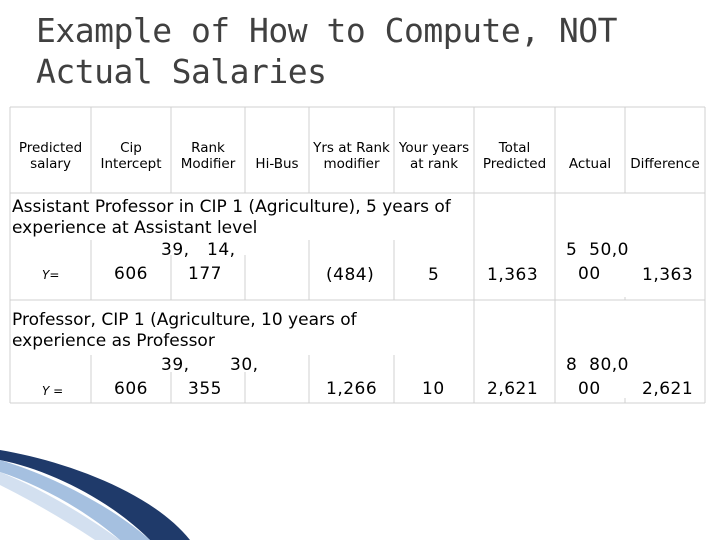 Image resolution: width=720 pixels, height=540 pixels. What do you see at coordinates (181, 71) in the screenshot?
I see `title-line-2: Actual Salaries` at bounding box center [181, 71].